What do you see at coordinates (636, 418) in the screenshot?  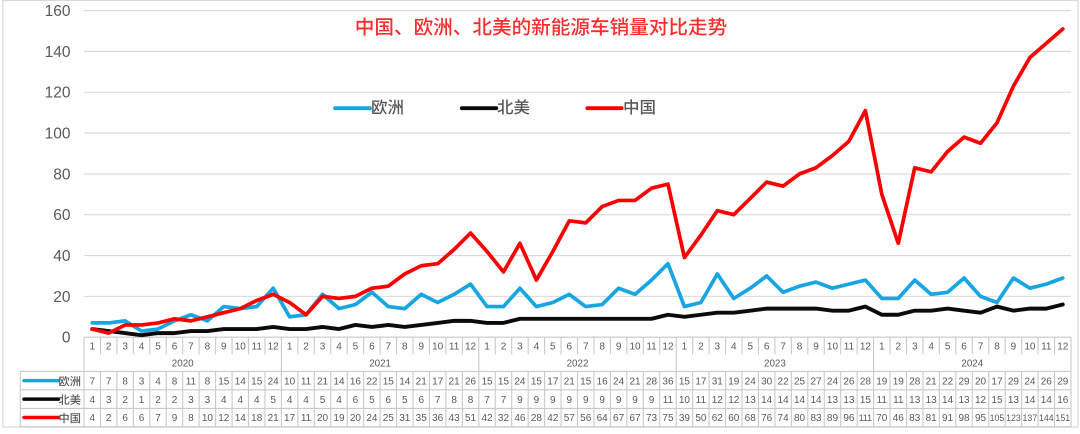 I see `svg-text: 67` at bounding box center [636, 418].